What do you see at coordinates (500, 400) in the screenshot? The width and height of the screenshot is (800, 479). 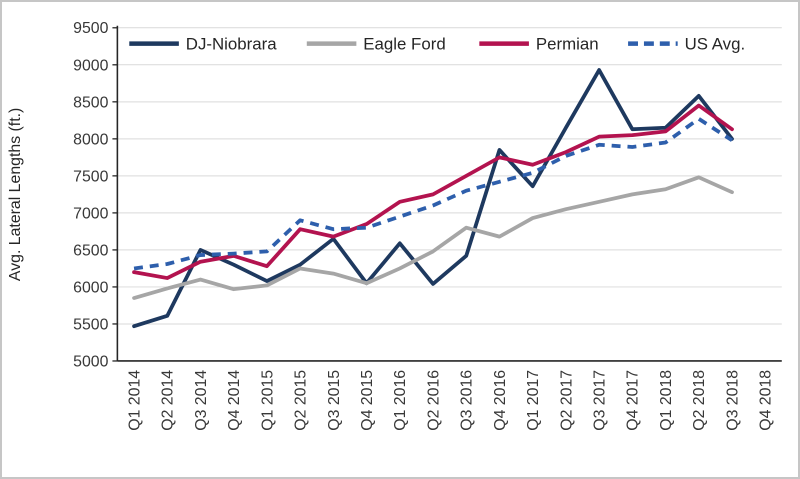 I see `x-axis-tick-label: Q4 2016` at bounding box center [500, 400].